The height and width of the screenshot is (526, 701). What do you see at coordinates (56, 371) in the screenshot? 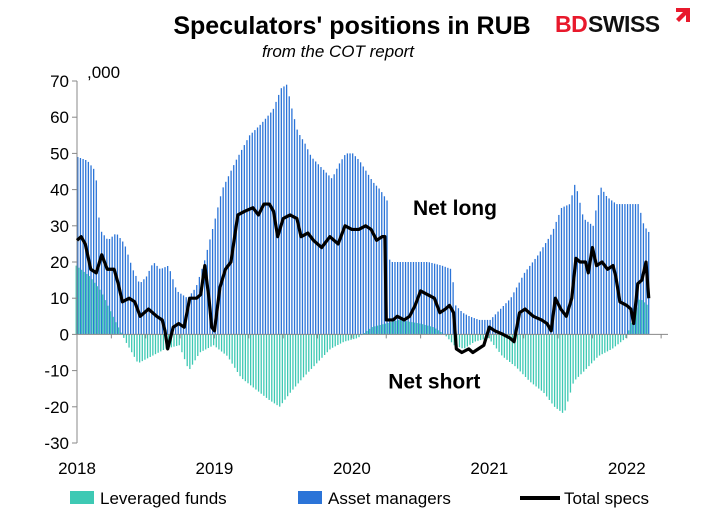
I see `y-tick-label: -10` at bounding box center [56, 371].